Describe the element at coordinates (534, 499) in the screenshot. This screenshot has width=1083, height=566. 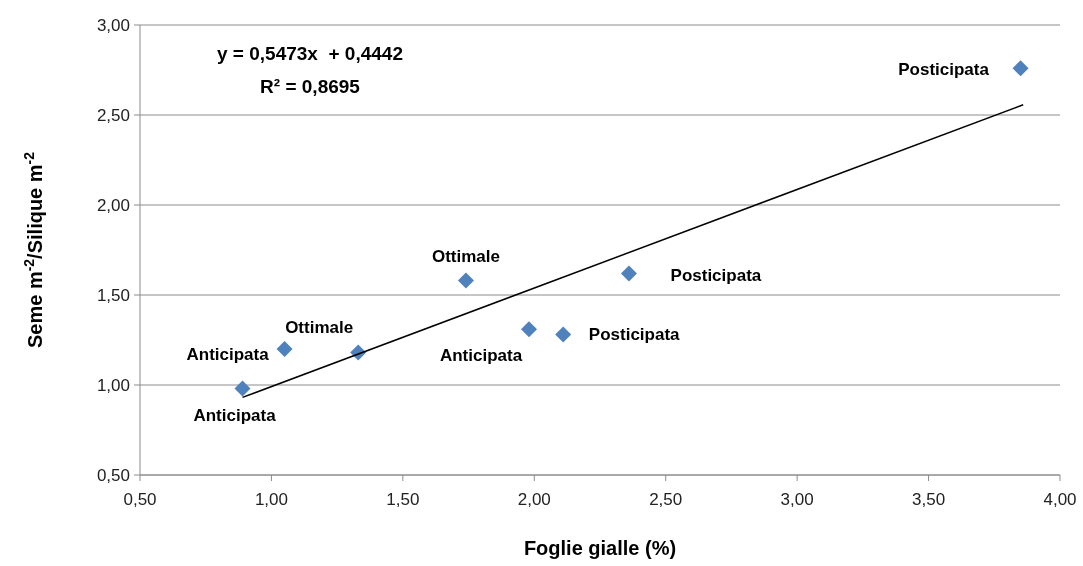
I see `x-tick-label: 2,00` at that location.